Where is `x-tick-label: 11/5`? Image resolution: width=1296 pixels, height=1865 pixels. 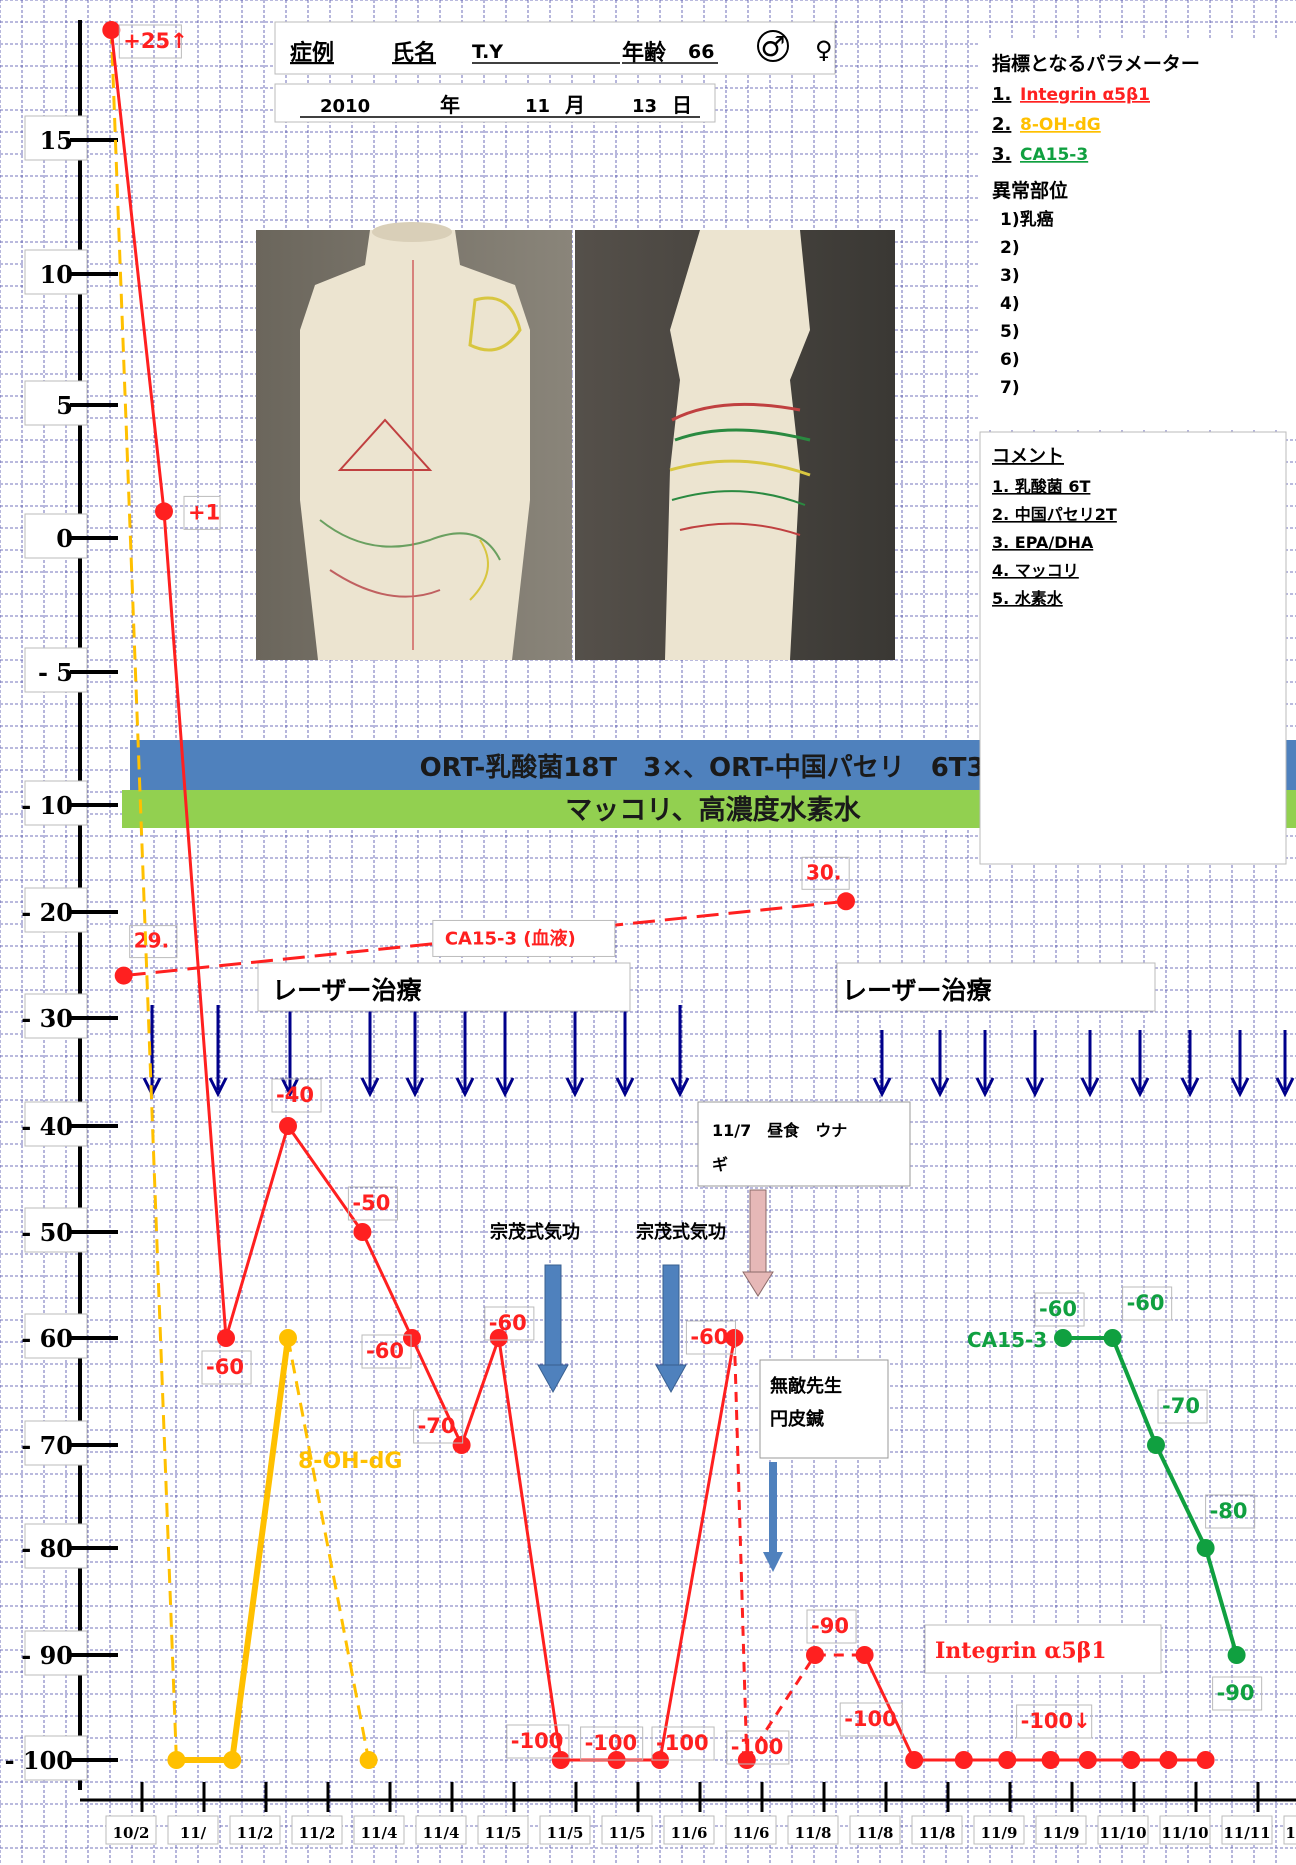 x-tick-label: 11/5 is located at coordinates (503, 1833).